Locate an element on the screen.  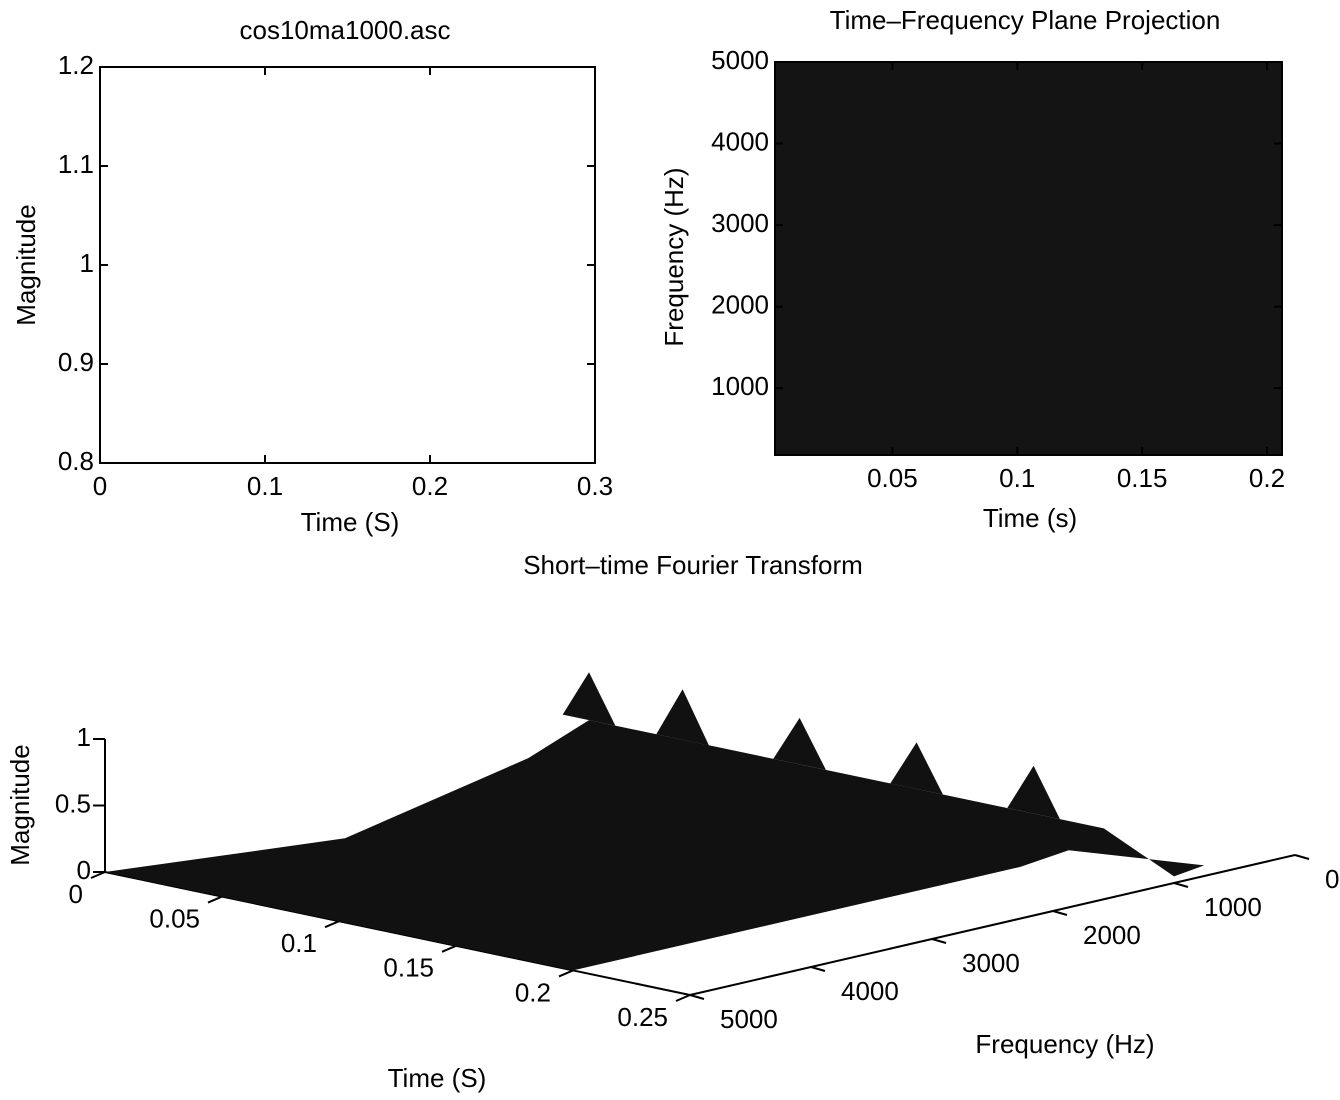
chart-title: cos10ma1000.asc is located at coordinates (344, 30).